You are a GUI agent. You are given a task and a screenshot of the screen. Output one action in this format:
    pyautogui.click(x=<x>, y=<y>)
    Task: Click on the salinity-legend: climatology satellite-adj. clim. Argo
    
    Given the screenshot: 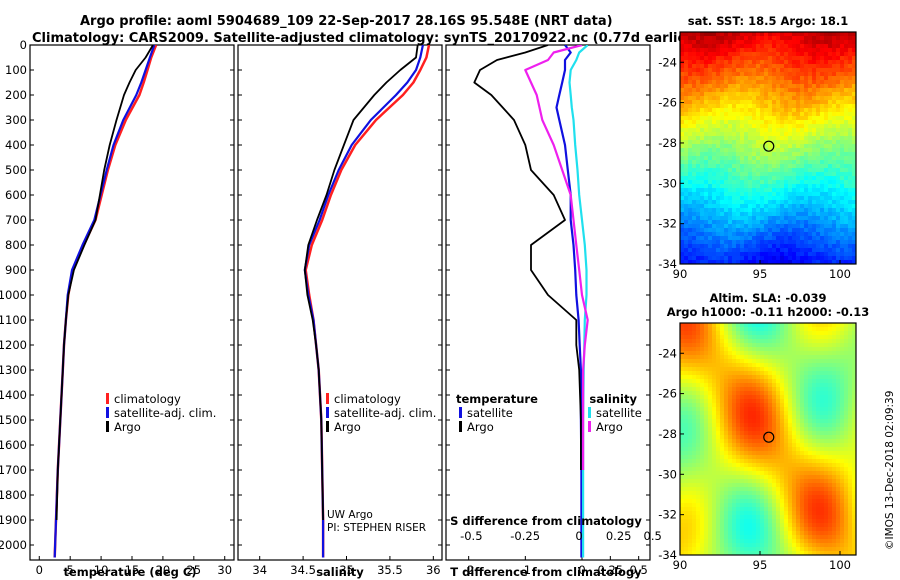 What is the action you would take?
    pyautogui.click(x=381, y=413)
    